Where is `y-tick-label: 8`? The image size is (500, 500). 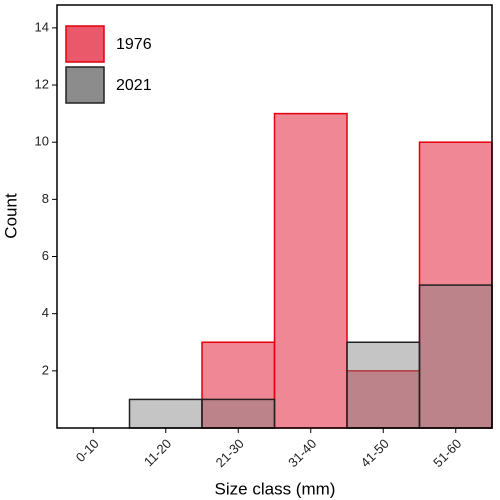 y-tick-label: 8 is located at coordinates (45, 198).